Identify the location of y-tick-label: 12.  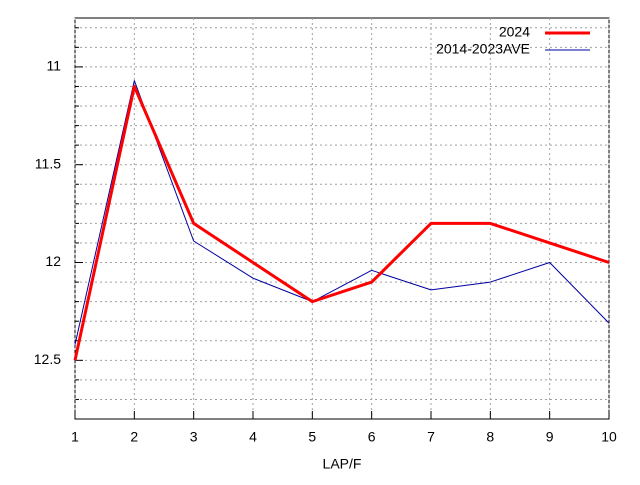
(53, 261).